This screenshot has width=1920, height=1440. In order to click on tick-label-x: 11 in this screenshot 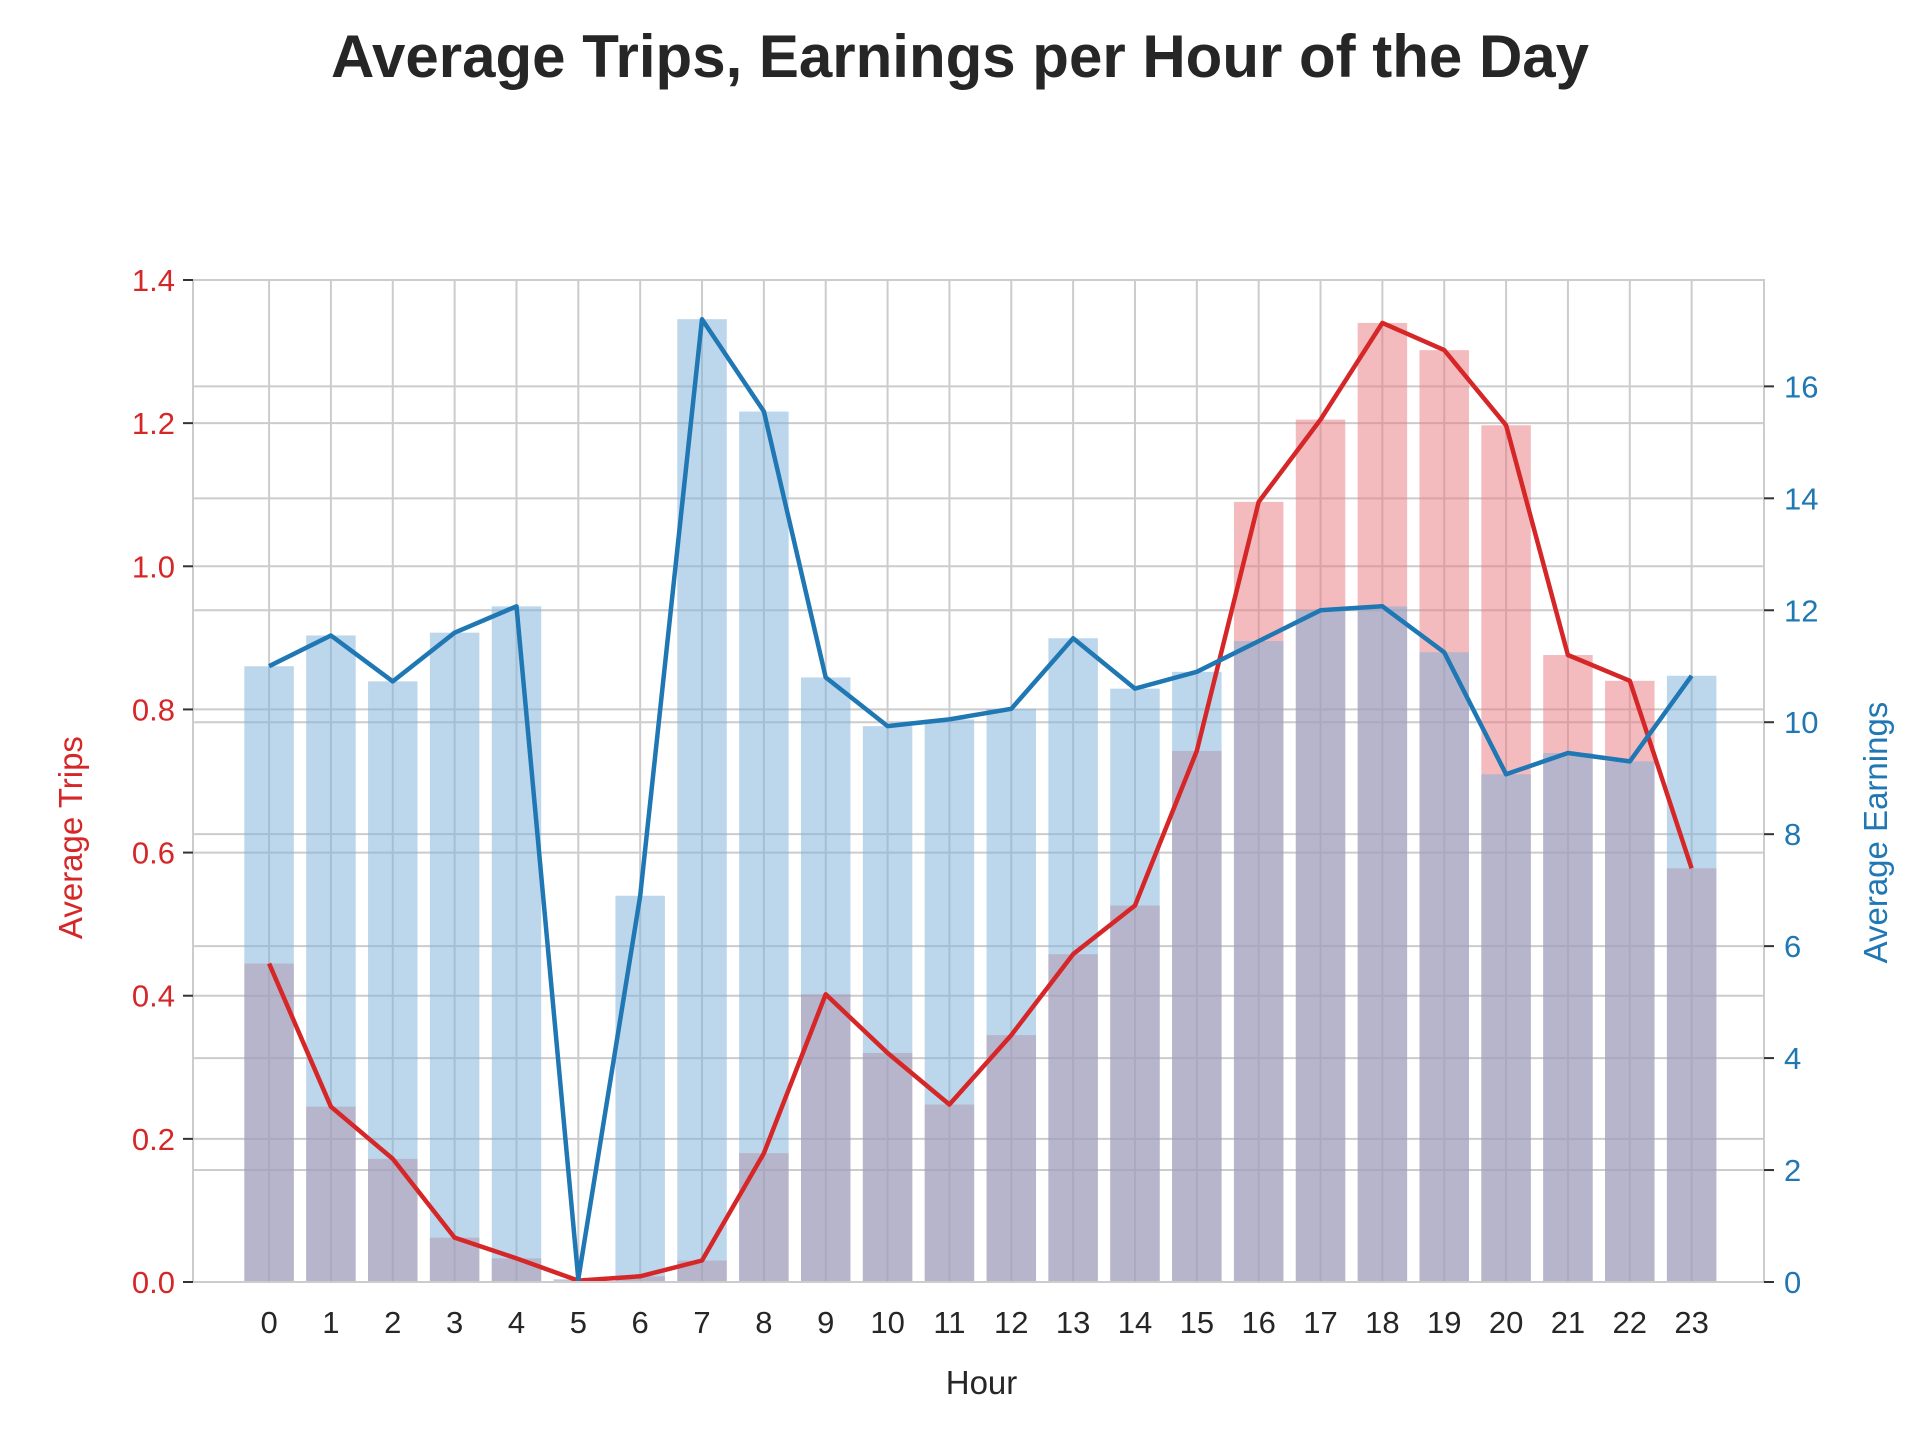, I will do `click(949, 1322)`.